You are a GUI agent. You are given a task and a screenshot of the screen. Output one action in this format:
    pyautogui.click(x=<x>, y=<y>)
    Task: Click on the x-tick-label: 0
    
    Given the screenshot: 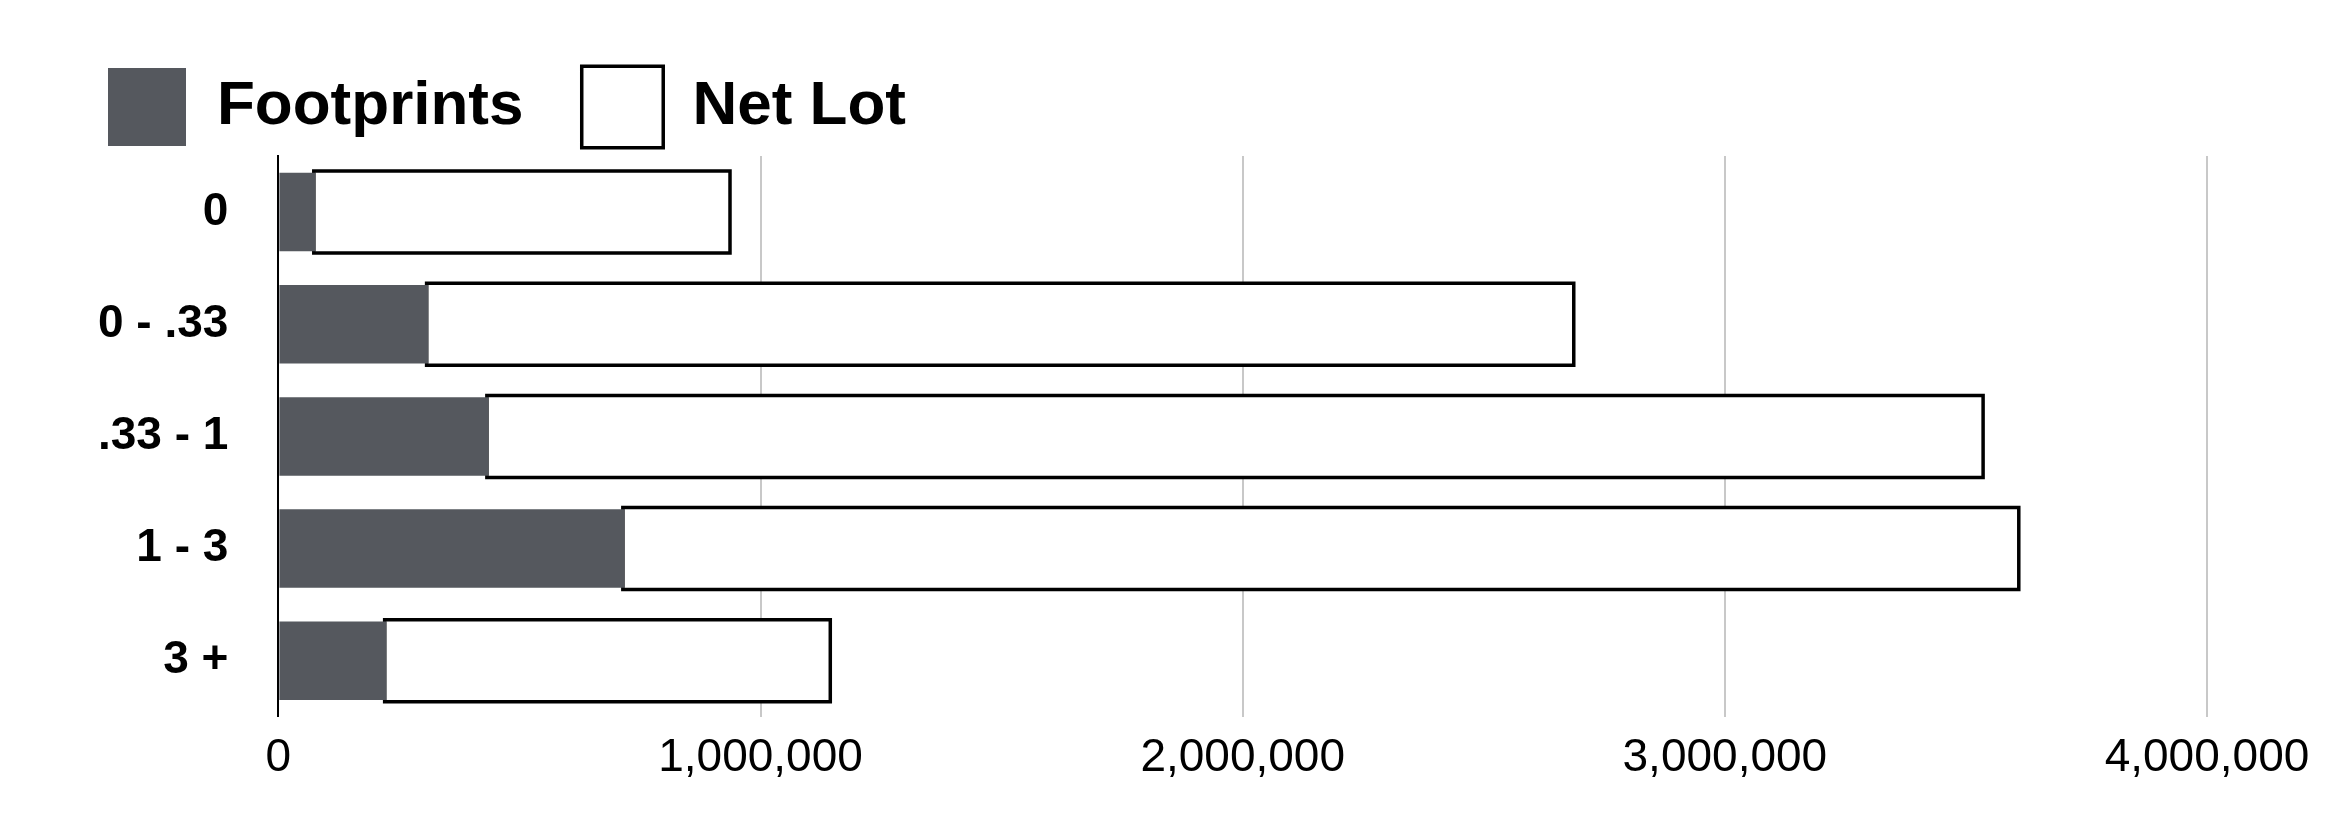 What is the action you would take?
    pyautogui.click(x=278, y=755)
    